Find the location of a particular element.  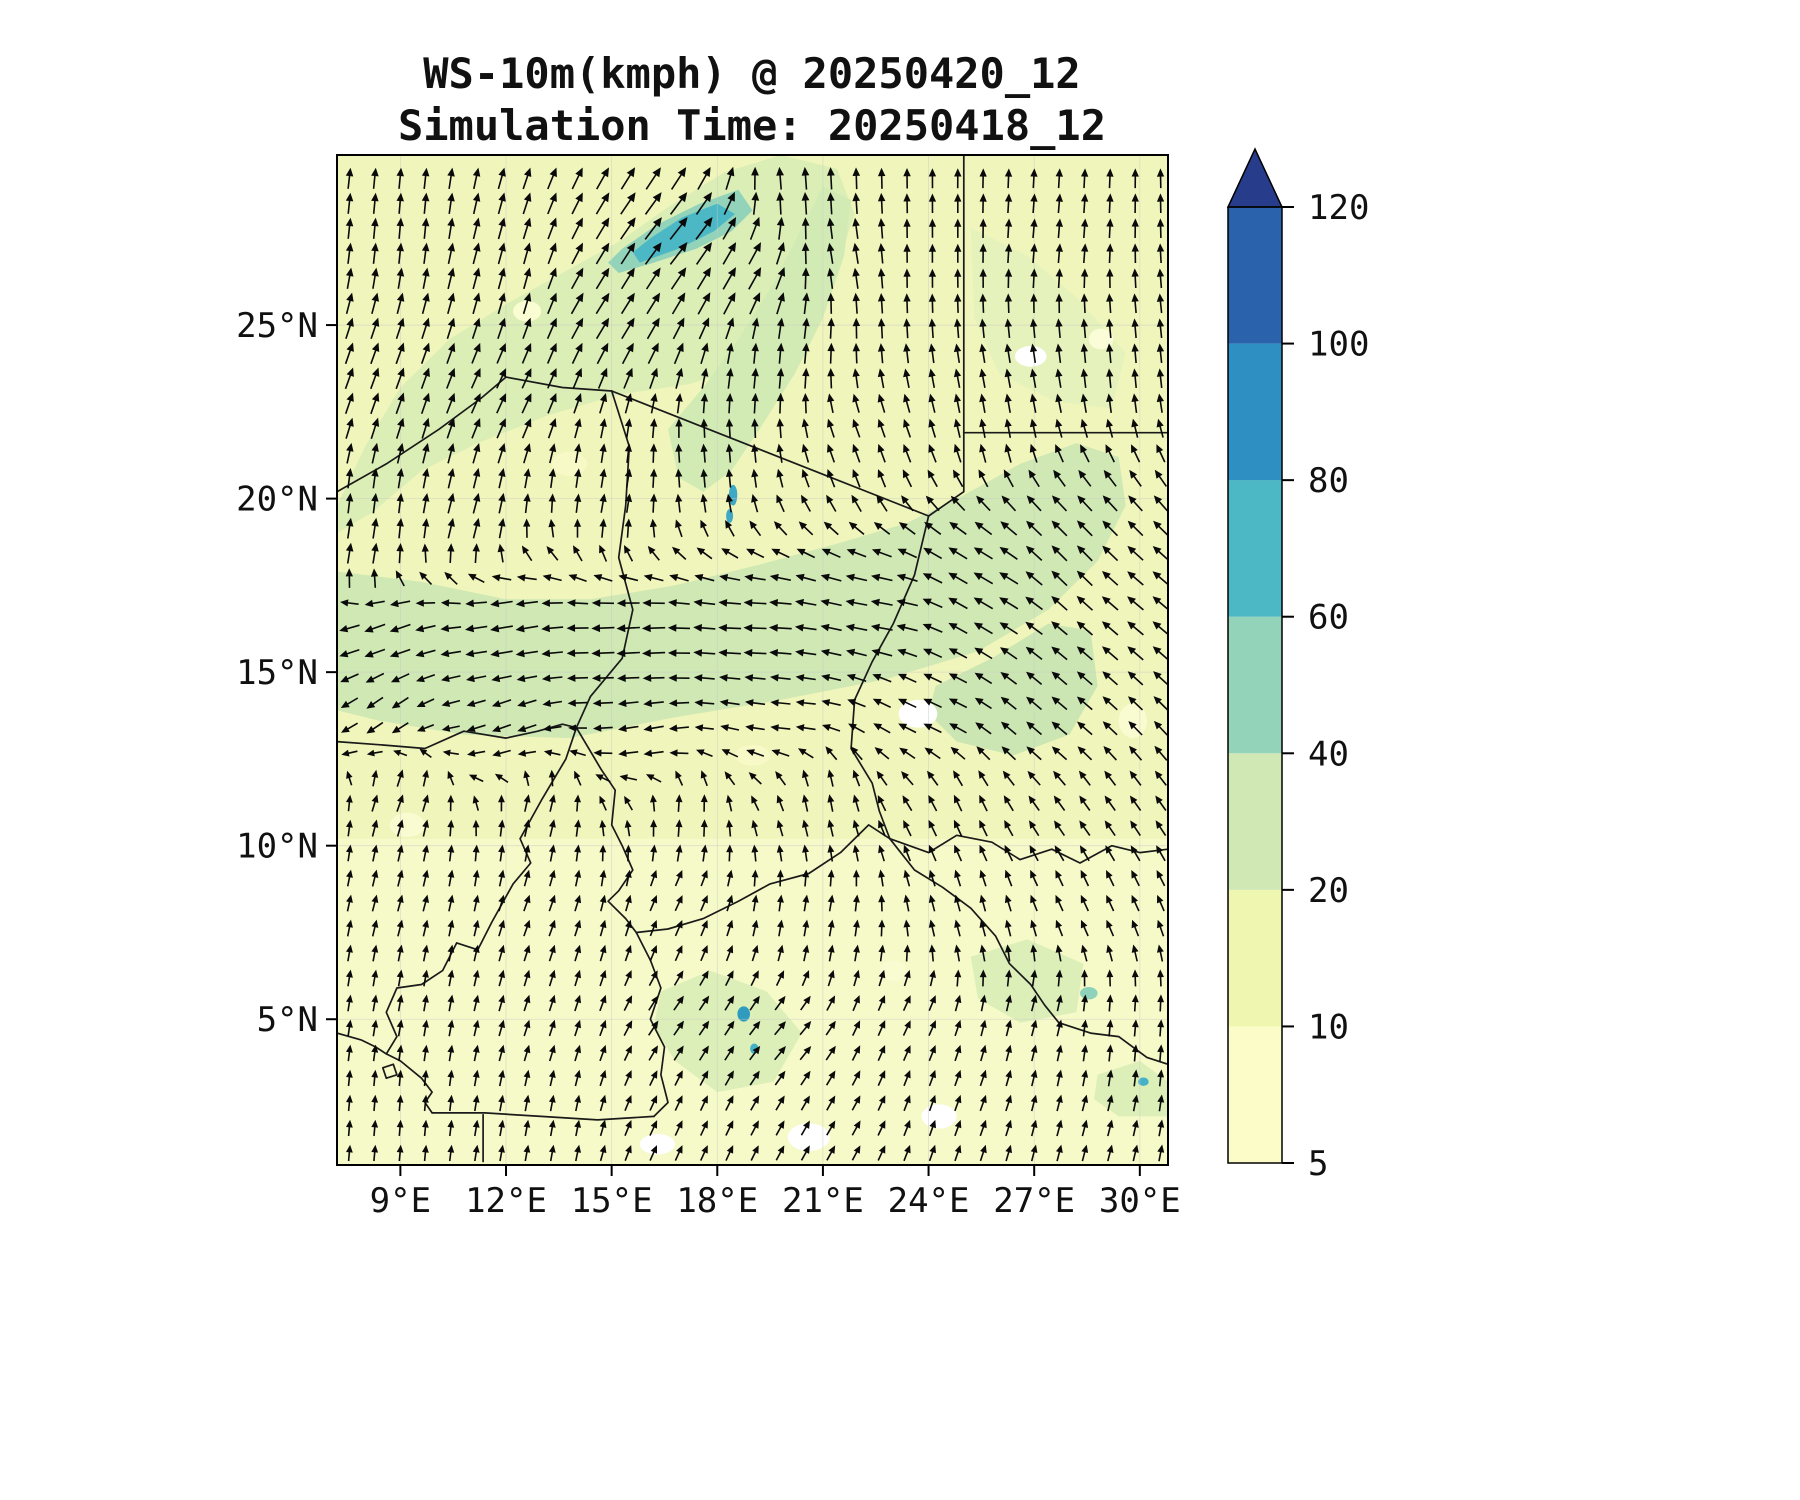

y-tick-label: 5°N is located at coordinates (287, 1020).